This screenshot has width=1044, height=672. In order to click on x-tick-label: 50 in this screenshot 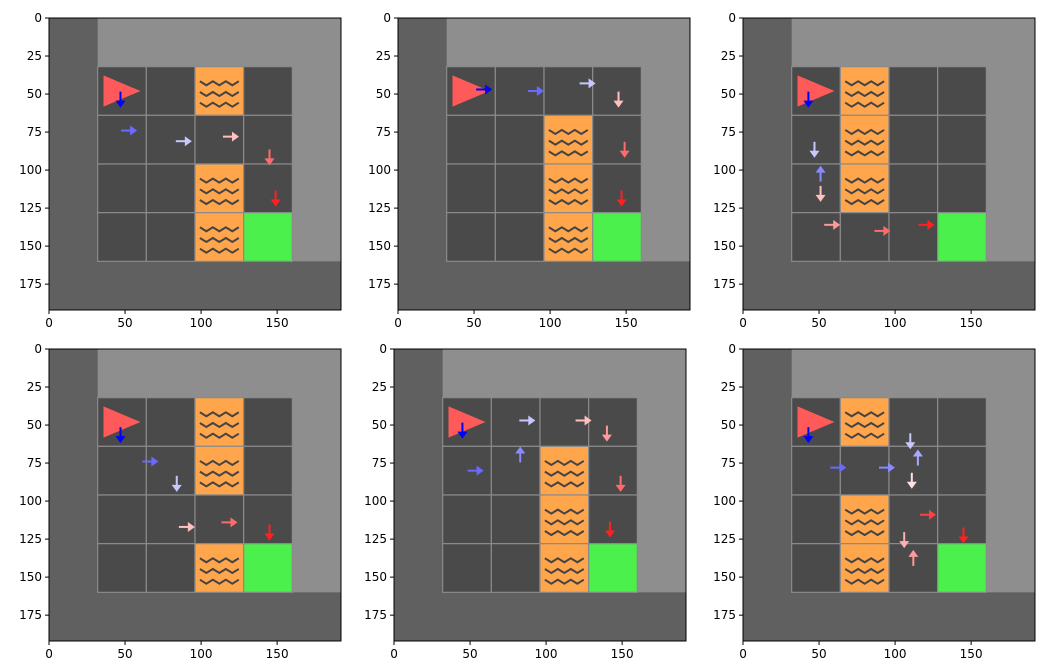, I will do `click(124, 323)`.